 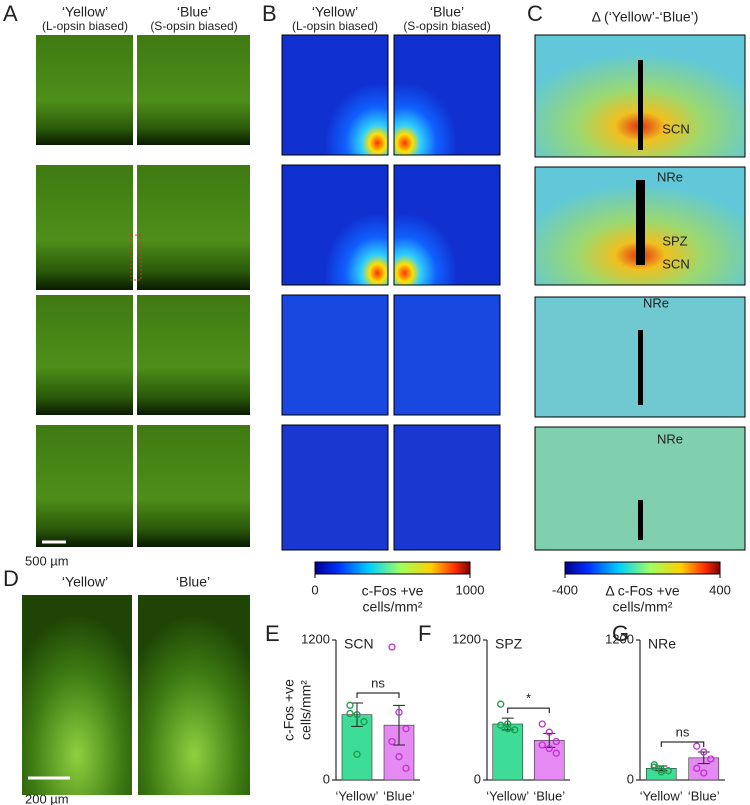 What do you see at coordinates (662, 644) in the screenshot?
I see `chart-title: NRe` at bounding box center [662, 644].